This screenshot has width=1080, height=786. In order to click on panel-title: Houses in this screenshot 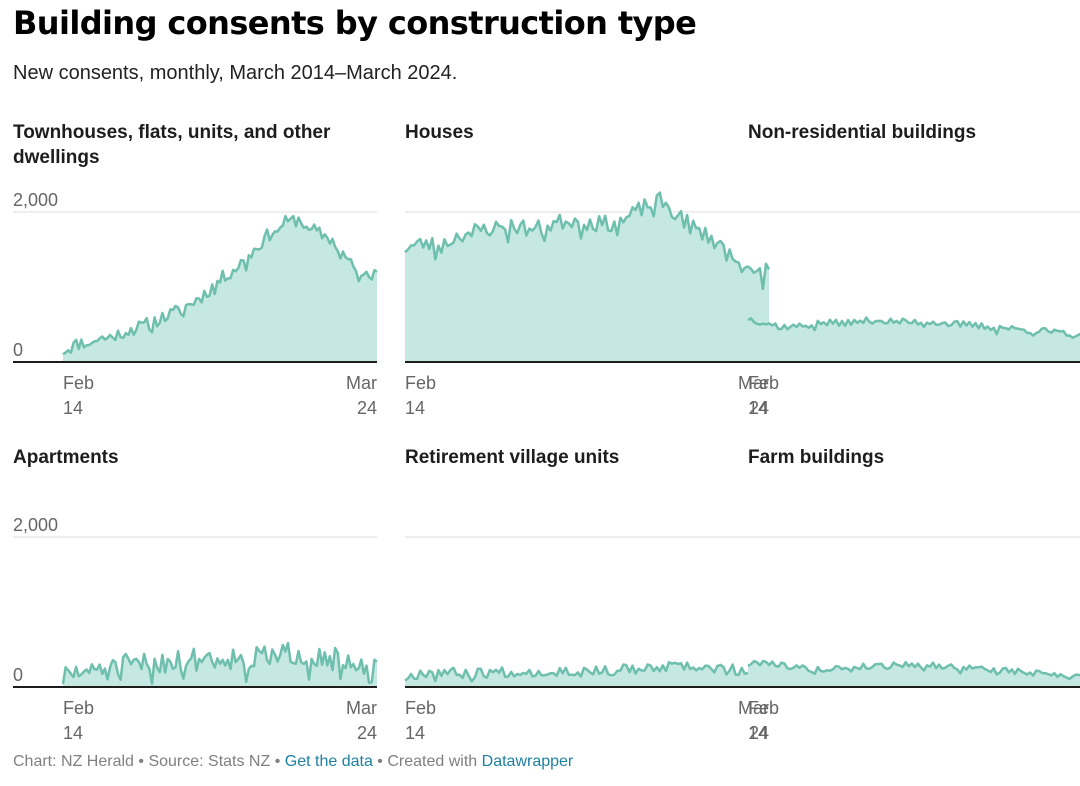, I will do `click(439, 132)`.